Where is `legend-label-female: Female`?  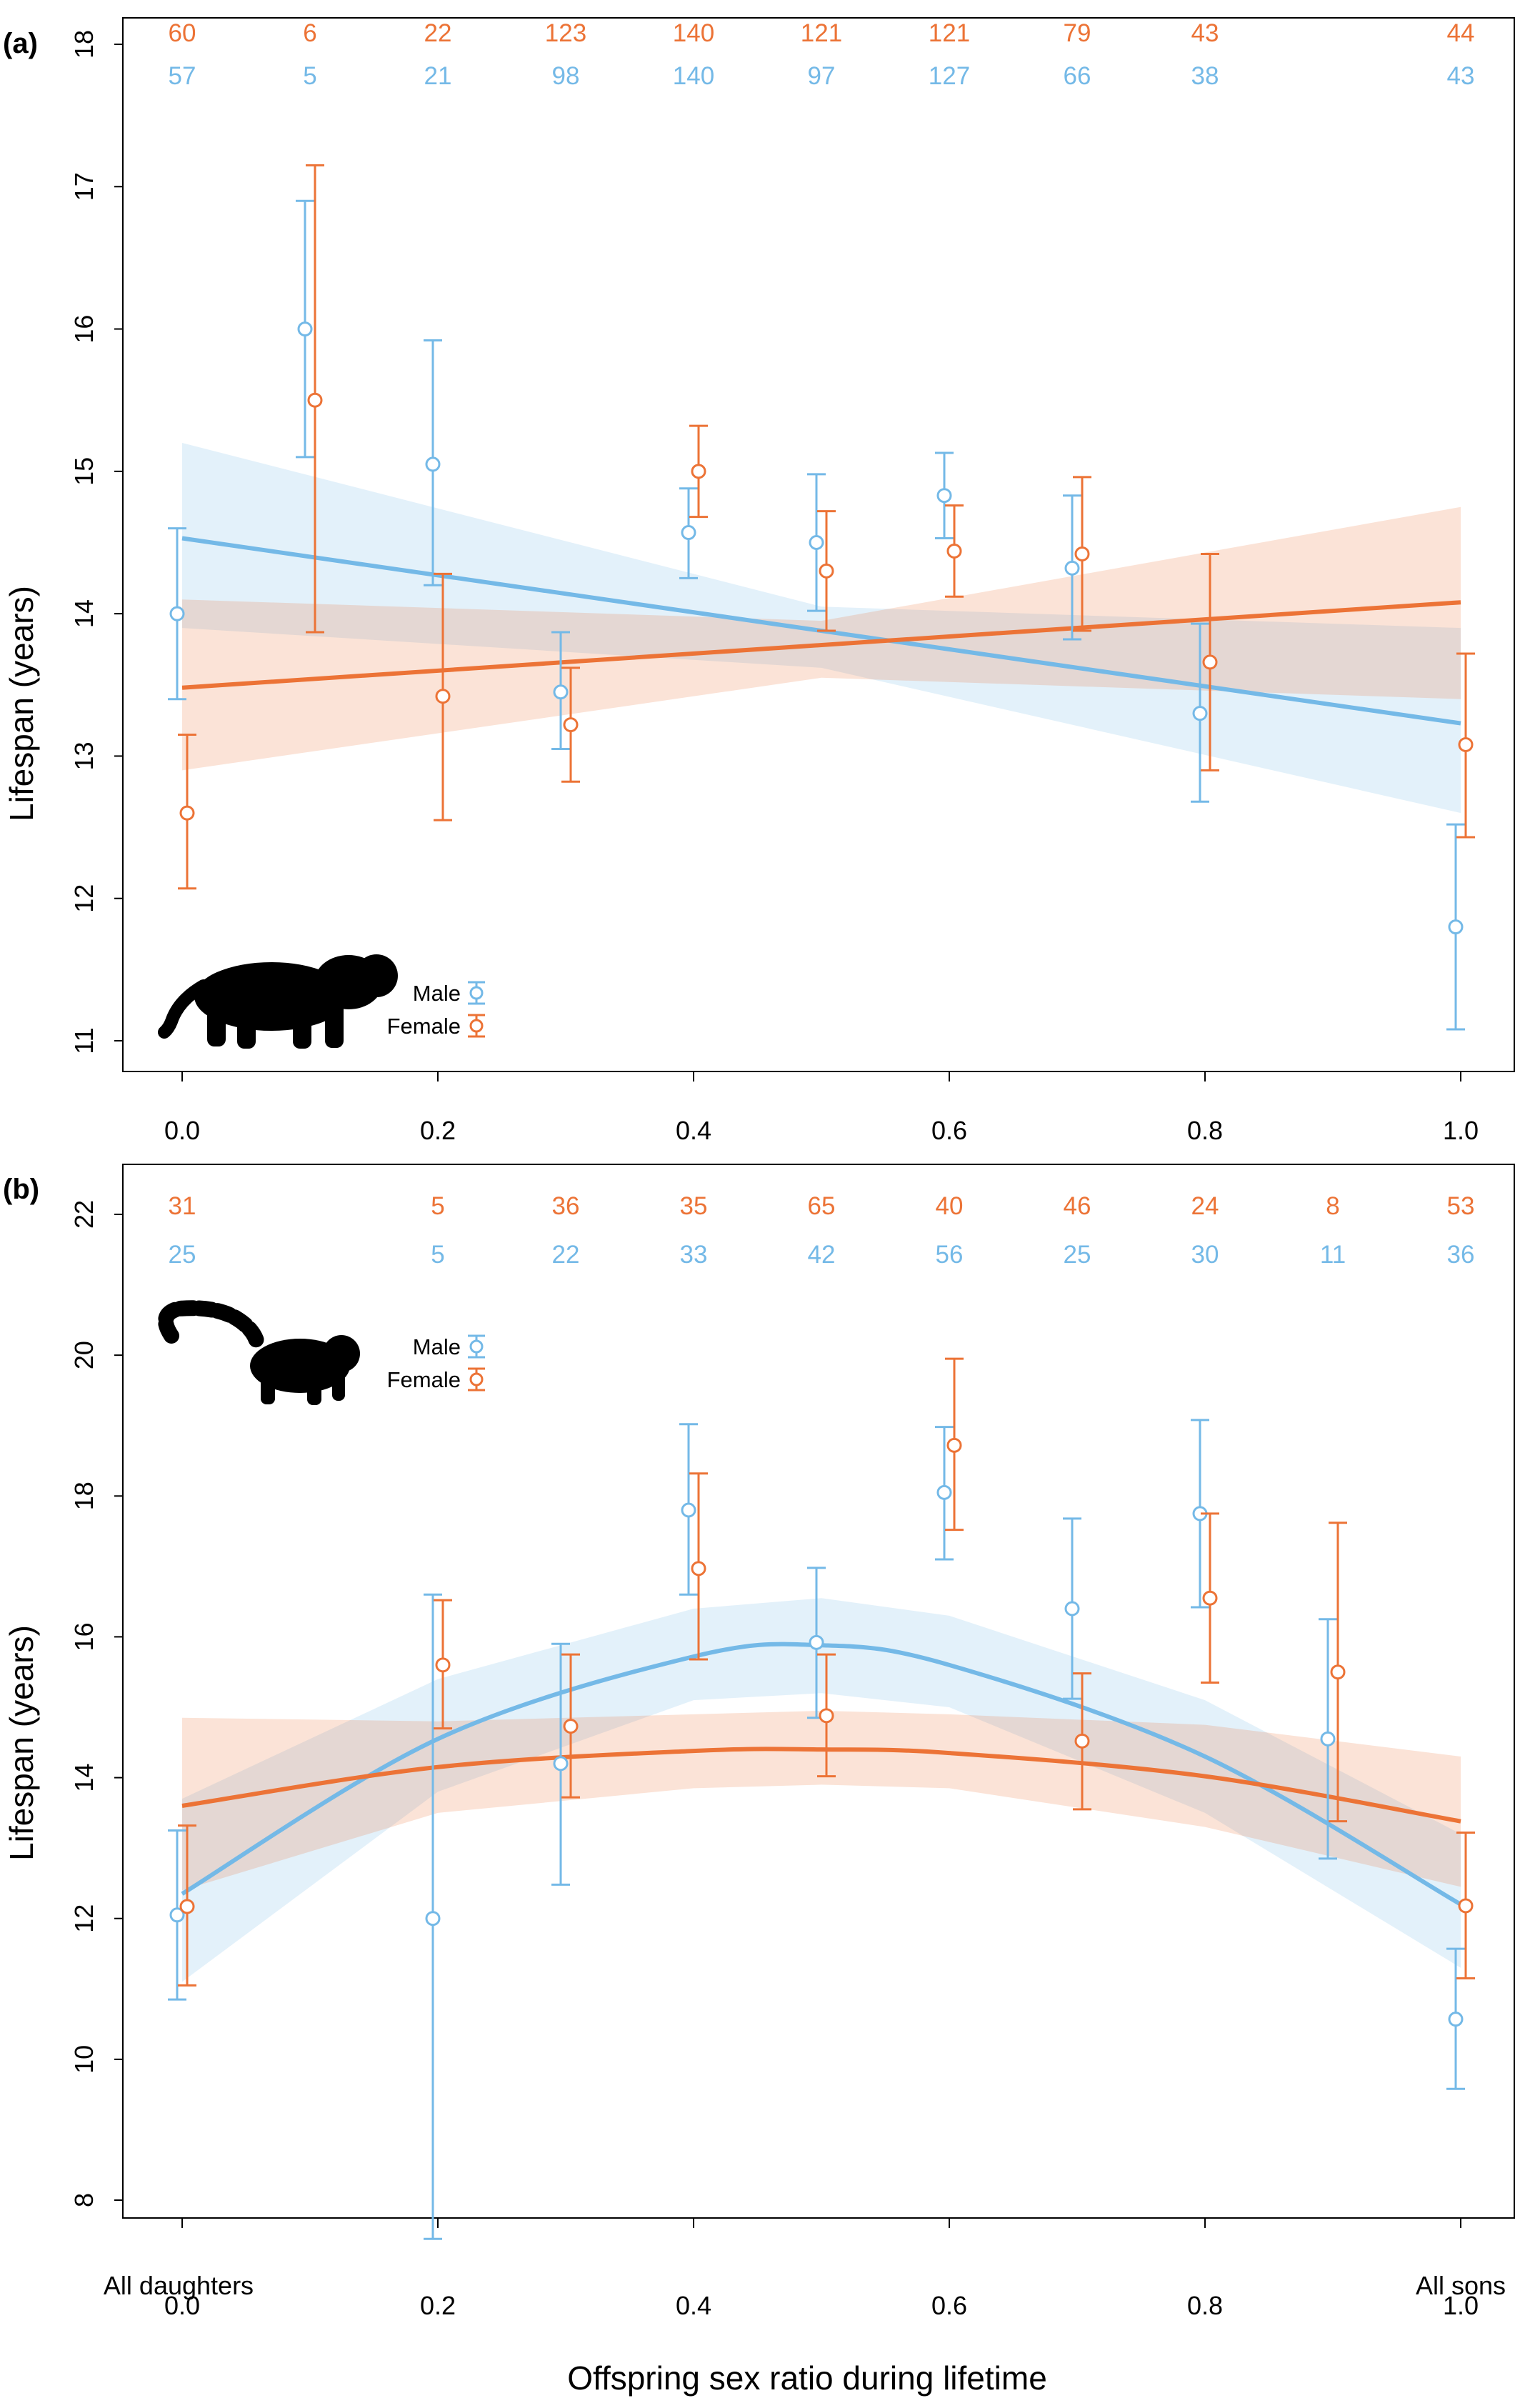 legend-label-female: Female is located at coordinates (424, 1379).